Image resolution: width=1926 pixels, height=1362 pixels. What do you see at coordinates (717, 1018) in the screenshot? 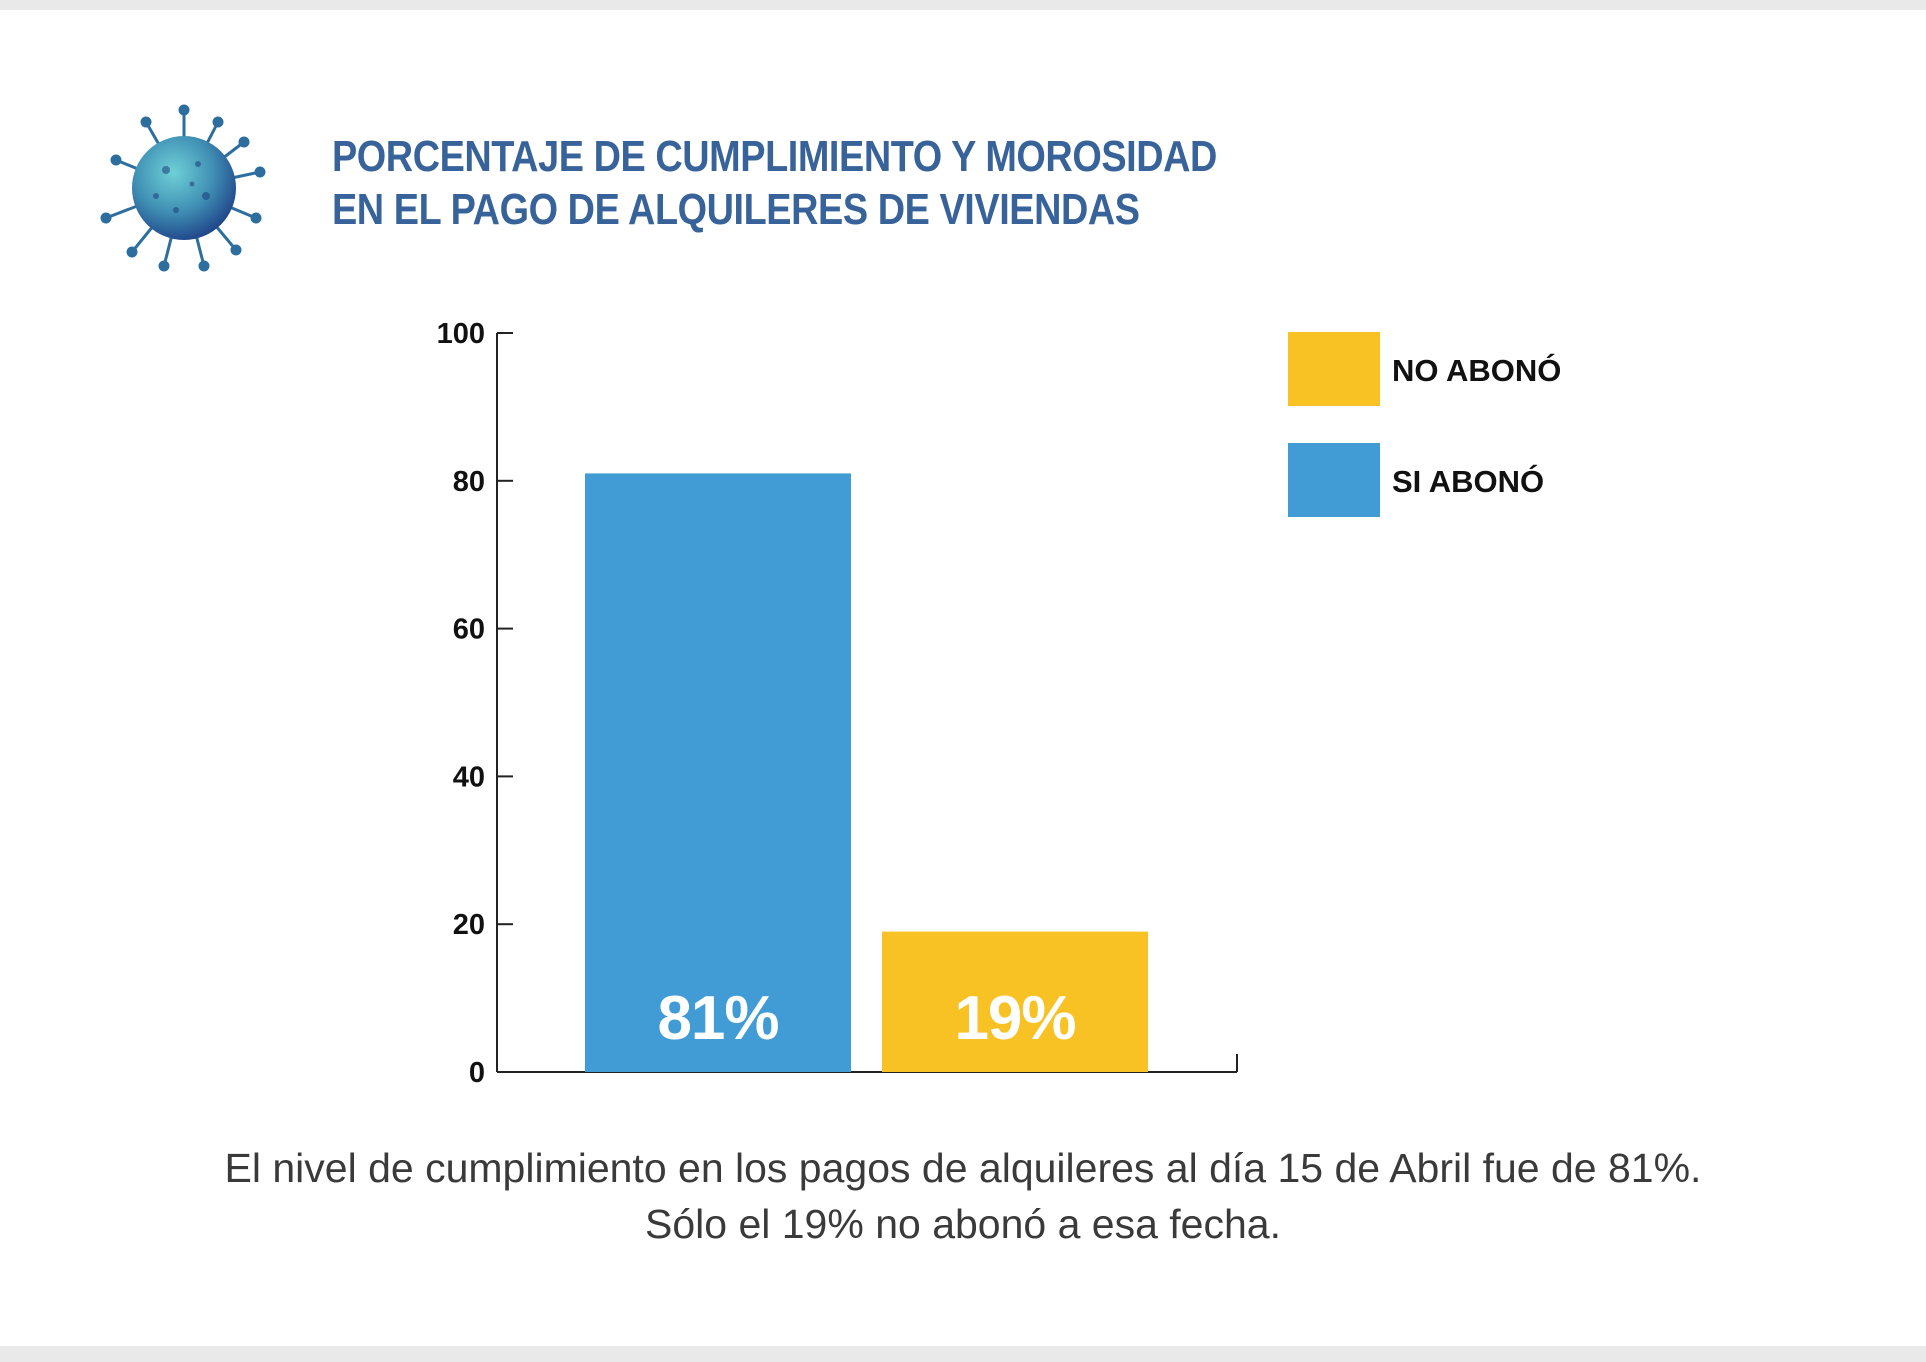
I see `data-label: 81%` at bounding box center [717, 1018].